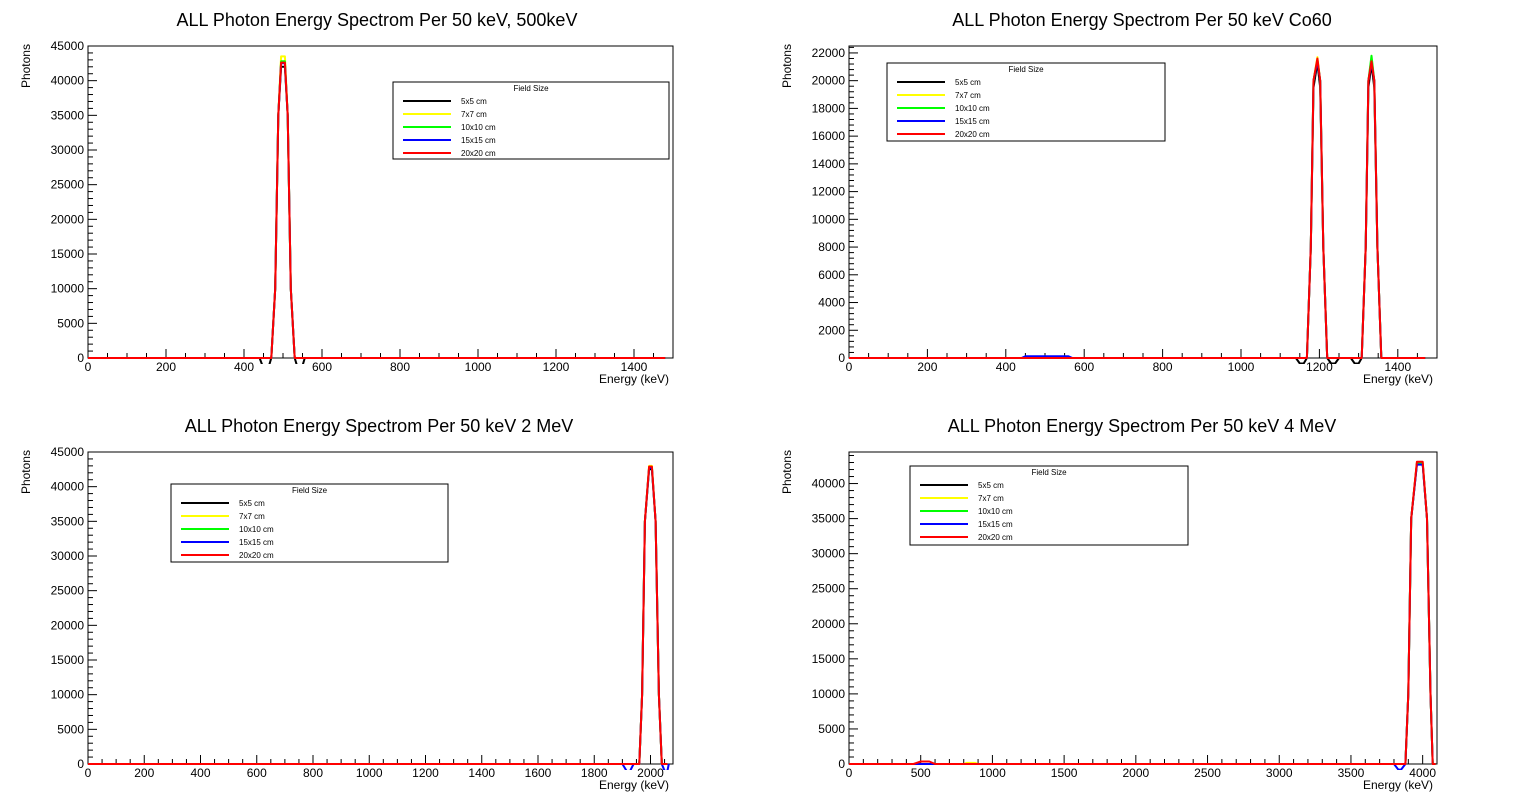 This screenshot has height=812, width=1526. I want to click on y-tick-label: 4000, so click(831, 303).